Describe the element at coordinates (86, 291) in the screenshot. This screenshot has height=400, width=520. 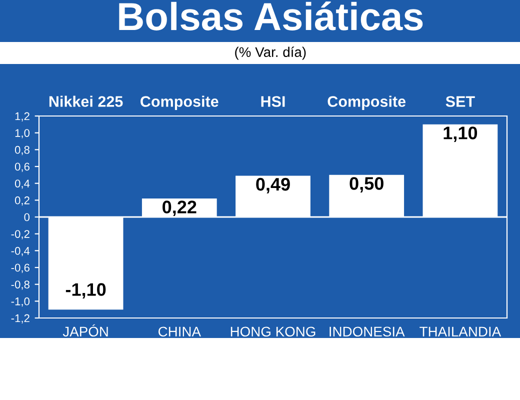
I see `data-label: -1,10` at that location.